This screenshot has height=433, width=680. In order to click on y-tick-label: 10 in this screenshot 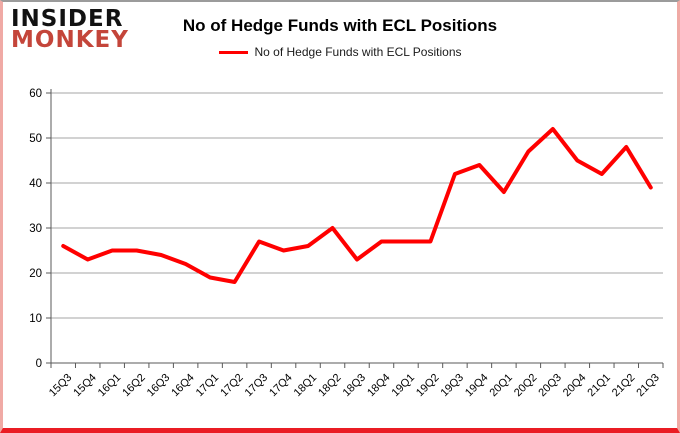, I will do `click(35, 319)`.